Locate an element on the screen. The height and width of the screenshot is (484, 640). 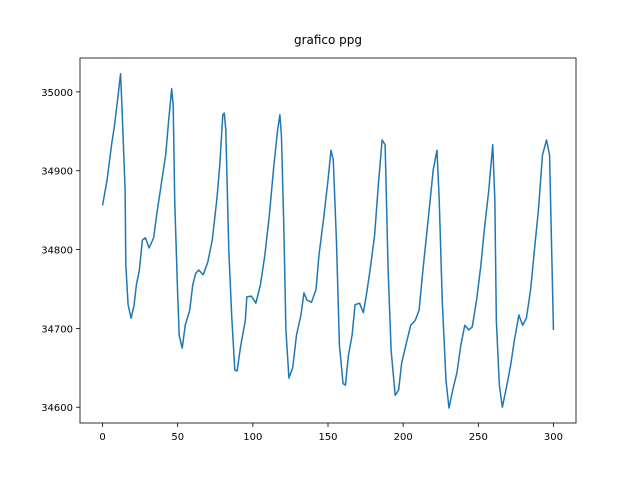
x-tick-label: 200 is located at coordinates (403, 437).